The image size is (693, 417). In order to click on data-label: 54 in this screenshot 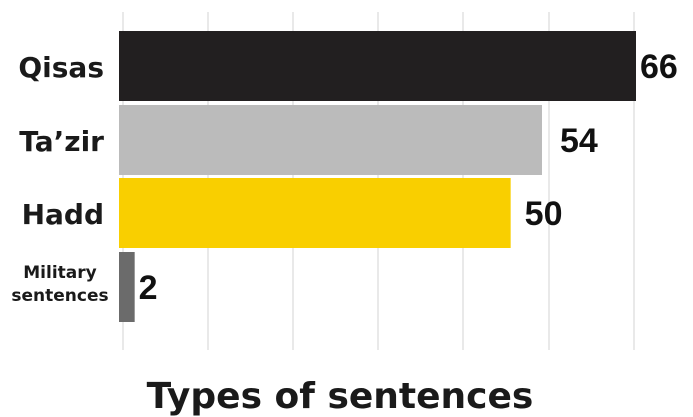, I will do `click(579, 141)`.